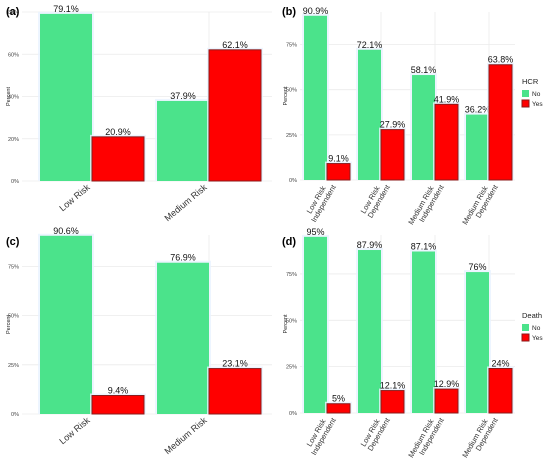  What do you see at coordinates (501, 60) in the screenshot?
I see `data-label: 63.8%` at bounding box center [501, 60].